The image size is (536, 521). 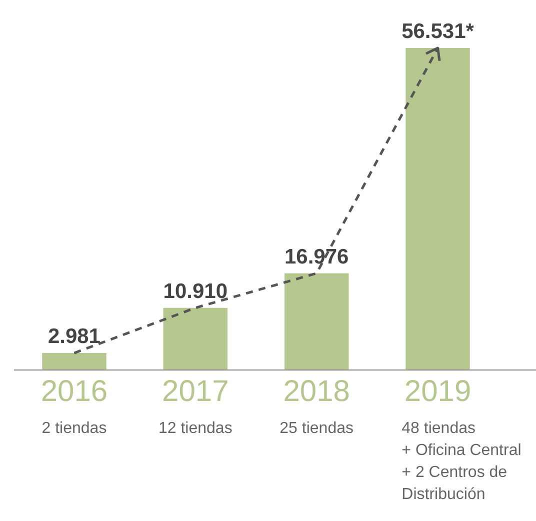 What do you see at coordinates (195, 291) in the screenshot?
I see `data-label: 10.910` at bounding box center [195, 291].